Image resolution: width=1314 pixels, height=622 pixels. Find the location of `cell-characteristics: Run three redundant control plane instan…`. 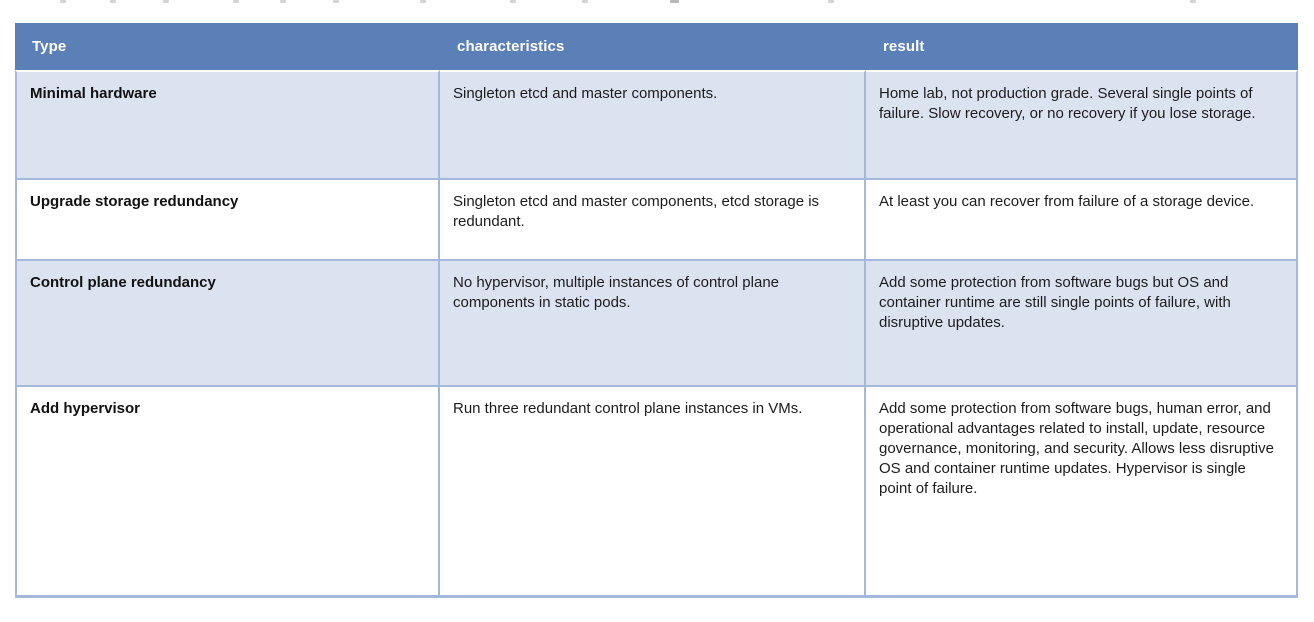

cell-characteristics: Run three redundant control plane instan… is located at coordinates (653, 492).